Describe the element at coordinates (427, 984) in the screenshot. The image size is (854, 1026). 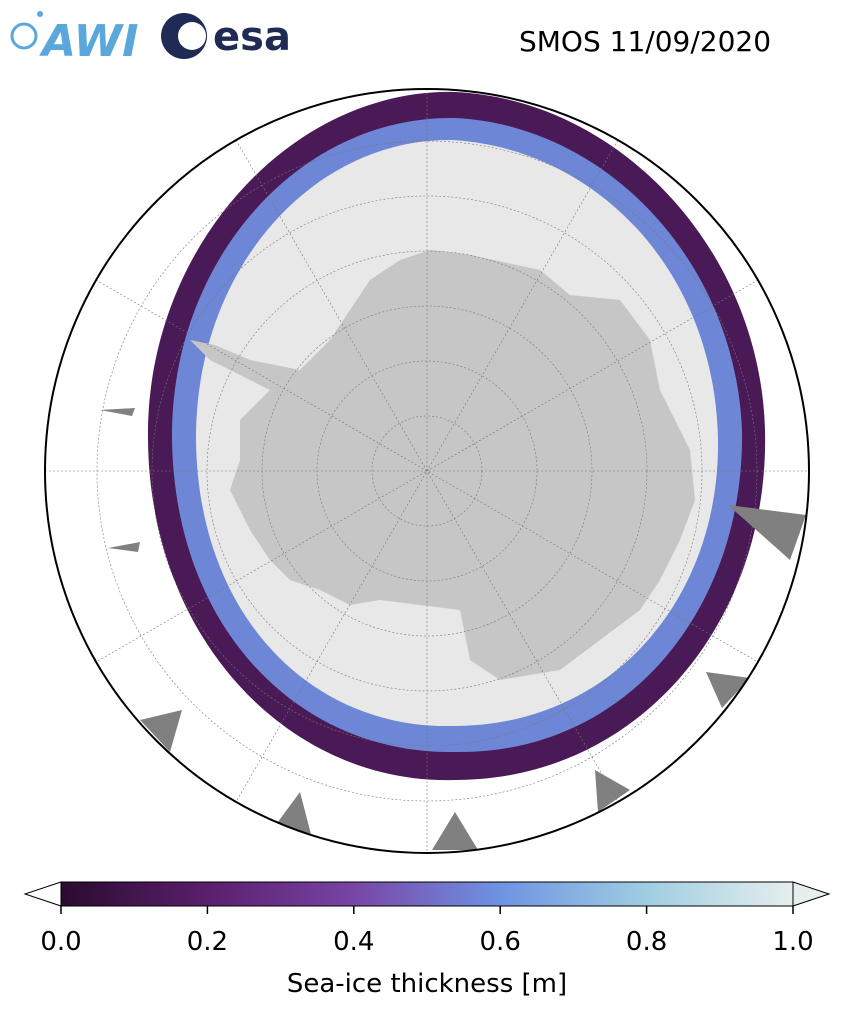
I see `colorbar-label: Sea-ice thickness [m]` at that location.